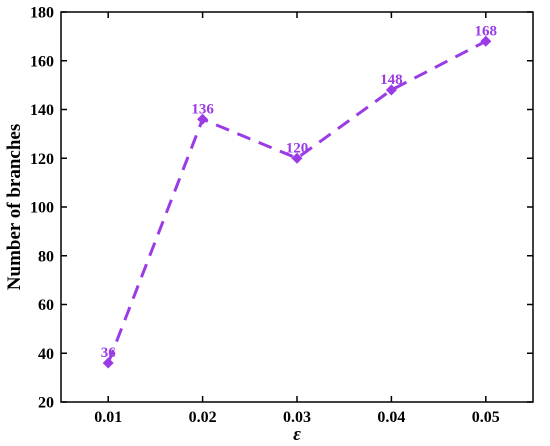 The height and width of the screenshot is (446, 550). What do you see at coordinates (203, 417) in the screenshot?
I see `x-tick-label: 0.02` at bounding box center [203, 417].